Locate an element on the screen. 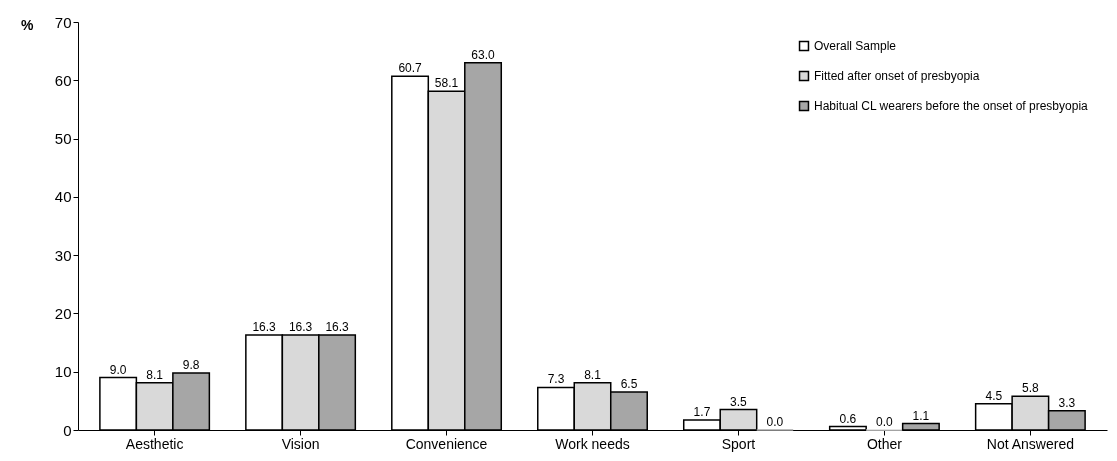 This screenshot has width=1117, height=461. legend-label: Overall Sample is located at coordinates (855, 46).